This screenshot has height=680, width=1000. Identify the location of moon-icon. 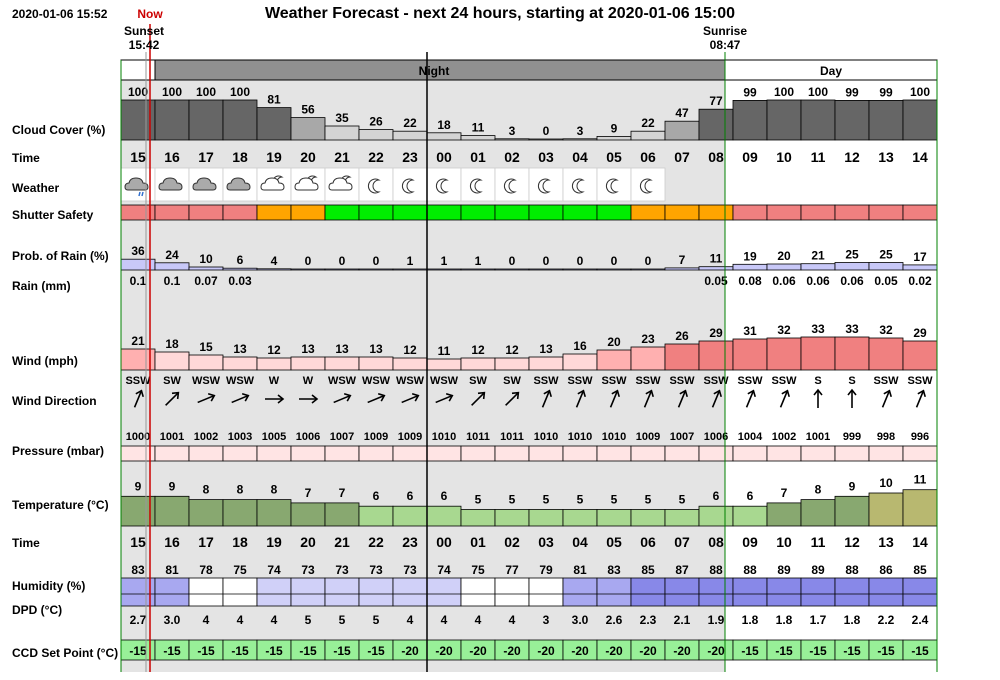
(612, 186).